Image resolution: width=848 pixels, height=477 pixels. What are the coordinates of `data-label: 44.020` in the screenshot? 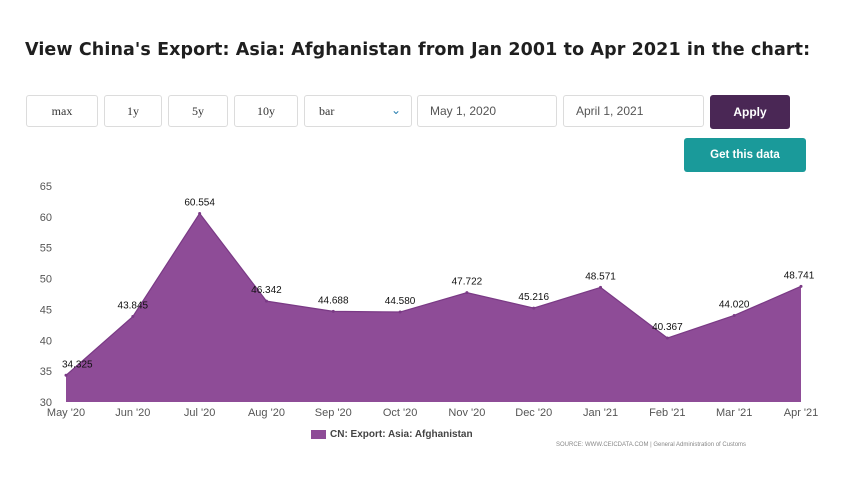 It's located at (734, 304).